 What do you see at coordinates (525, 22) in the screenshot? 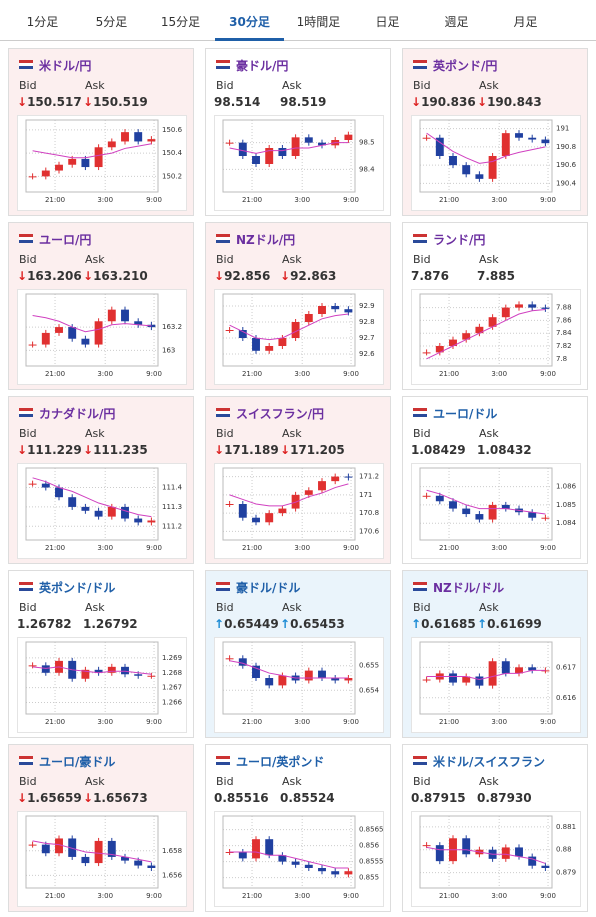
I see `tab: 月足` at bounding box center [525, 22].